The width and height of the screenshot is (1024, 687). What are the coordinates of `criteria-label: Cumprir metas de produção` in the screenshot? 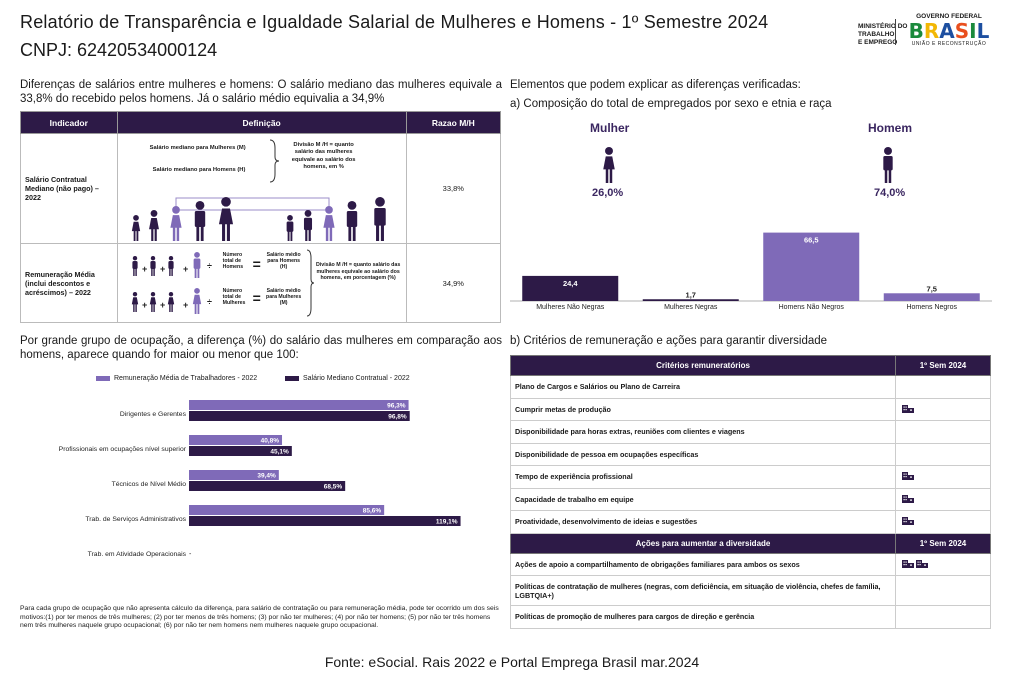 It's located at (703, 409).